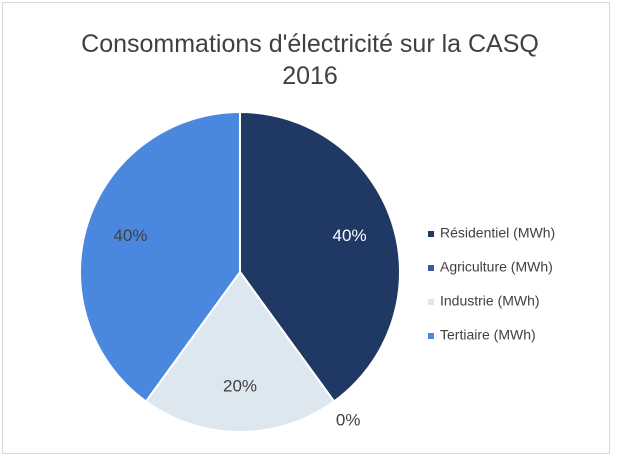 The height and width of the screenshot is (467, 622). What do you see at coordinates (496, 267) in the screenshot?
I see `legend-label: Agriculture (MWh)` at bounding box center [496, 267].